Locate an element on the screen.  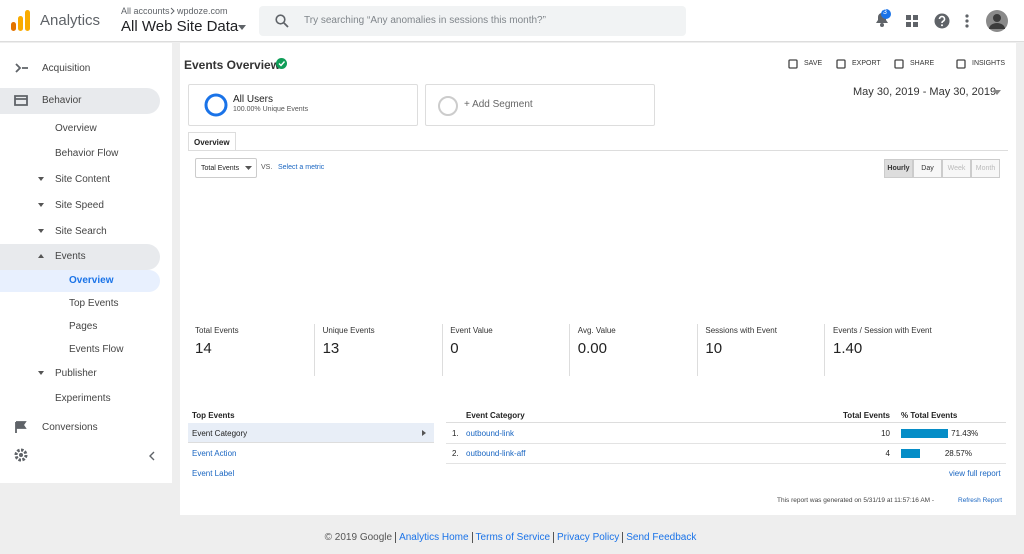
dimension: Event Action is located at coordinates (214, 453).